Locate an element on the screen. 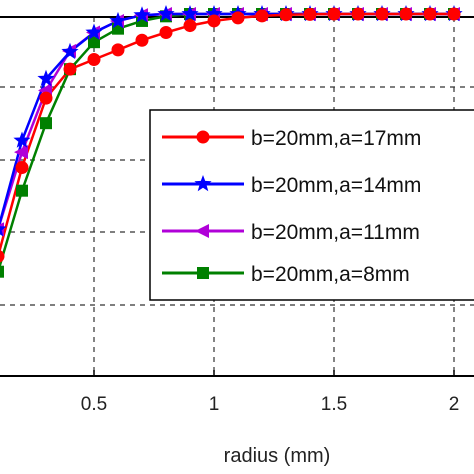 This screenshot has height=474, width=474. legend-entry-label: b=20mm,a=8mm is located at coordinates (330, 274).